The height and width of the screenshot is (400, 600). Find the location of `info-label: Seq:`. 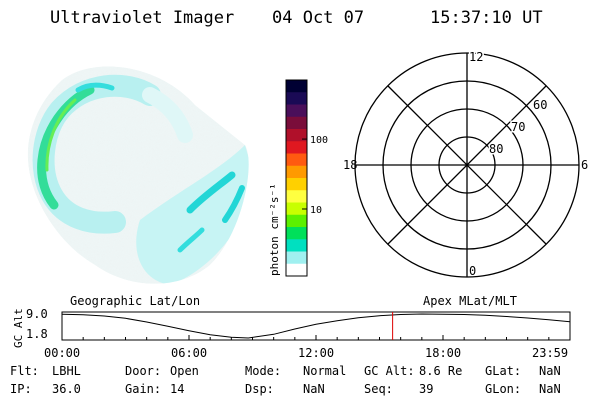

info-label: Seq: is located at coordinates (378, 389).